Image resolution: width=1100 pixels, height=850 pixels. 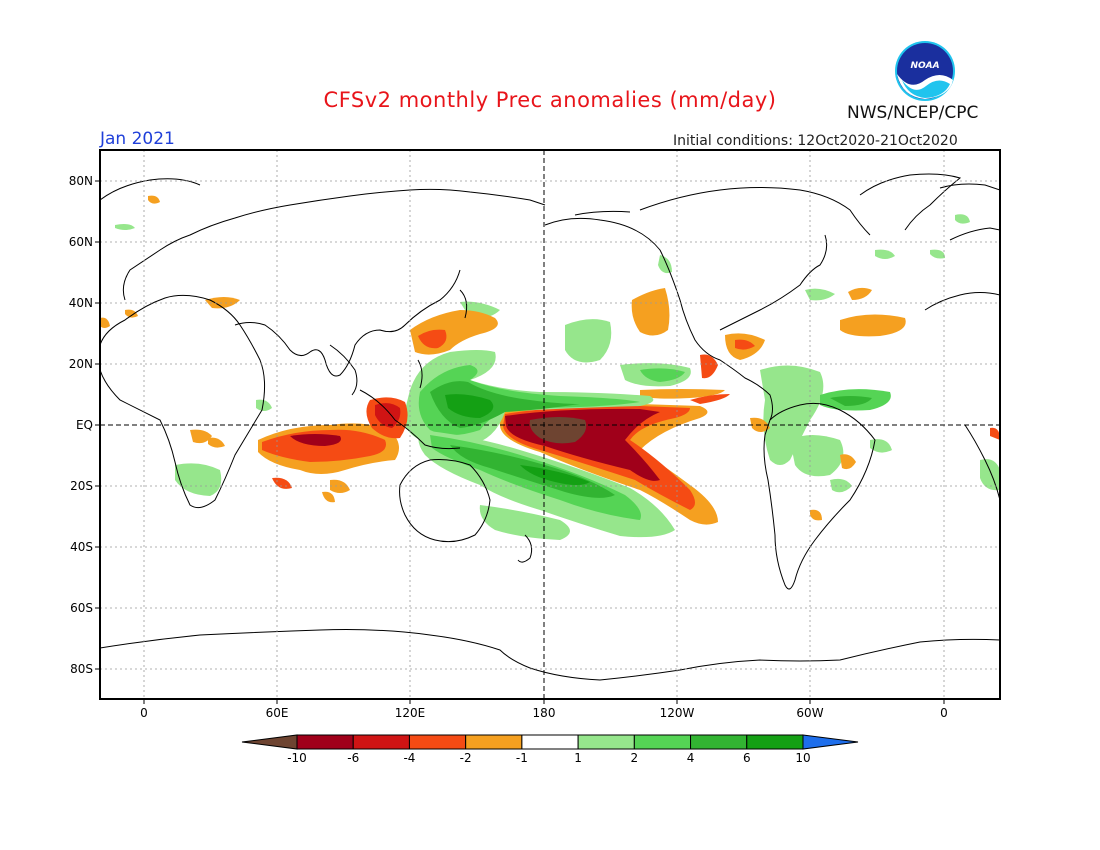 I want to click on colorbar-arrow-low, so click(x=269, y=742).